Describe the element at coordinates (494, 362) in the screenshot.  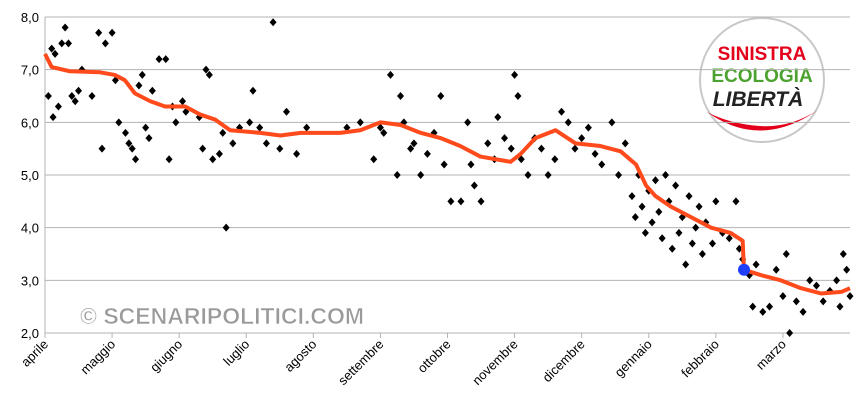
I see `x-tick-label: novembre` at that location.